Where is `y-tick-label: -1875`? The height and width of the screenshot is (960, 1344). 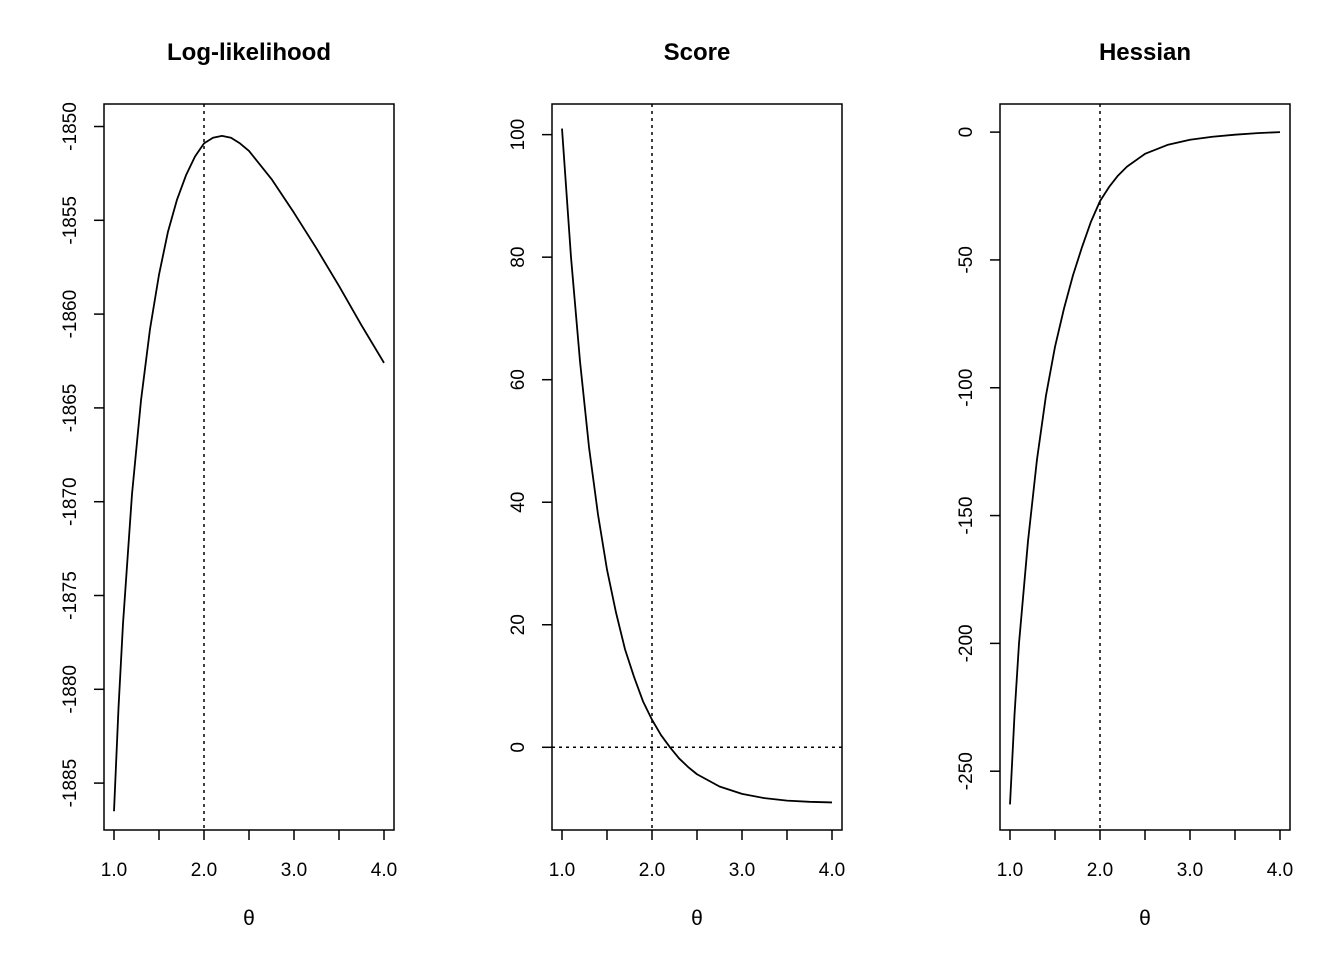
y-tick-label: -1875 is located at coordinates (70, 595).